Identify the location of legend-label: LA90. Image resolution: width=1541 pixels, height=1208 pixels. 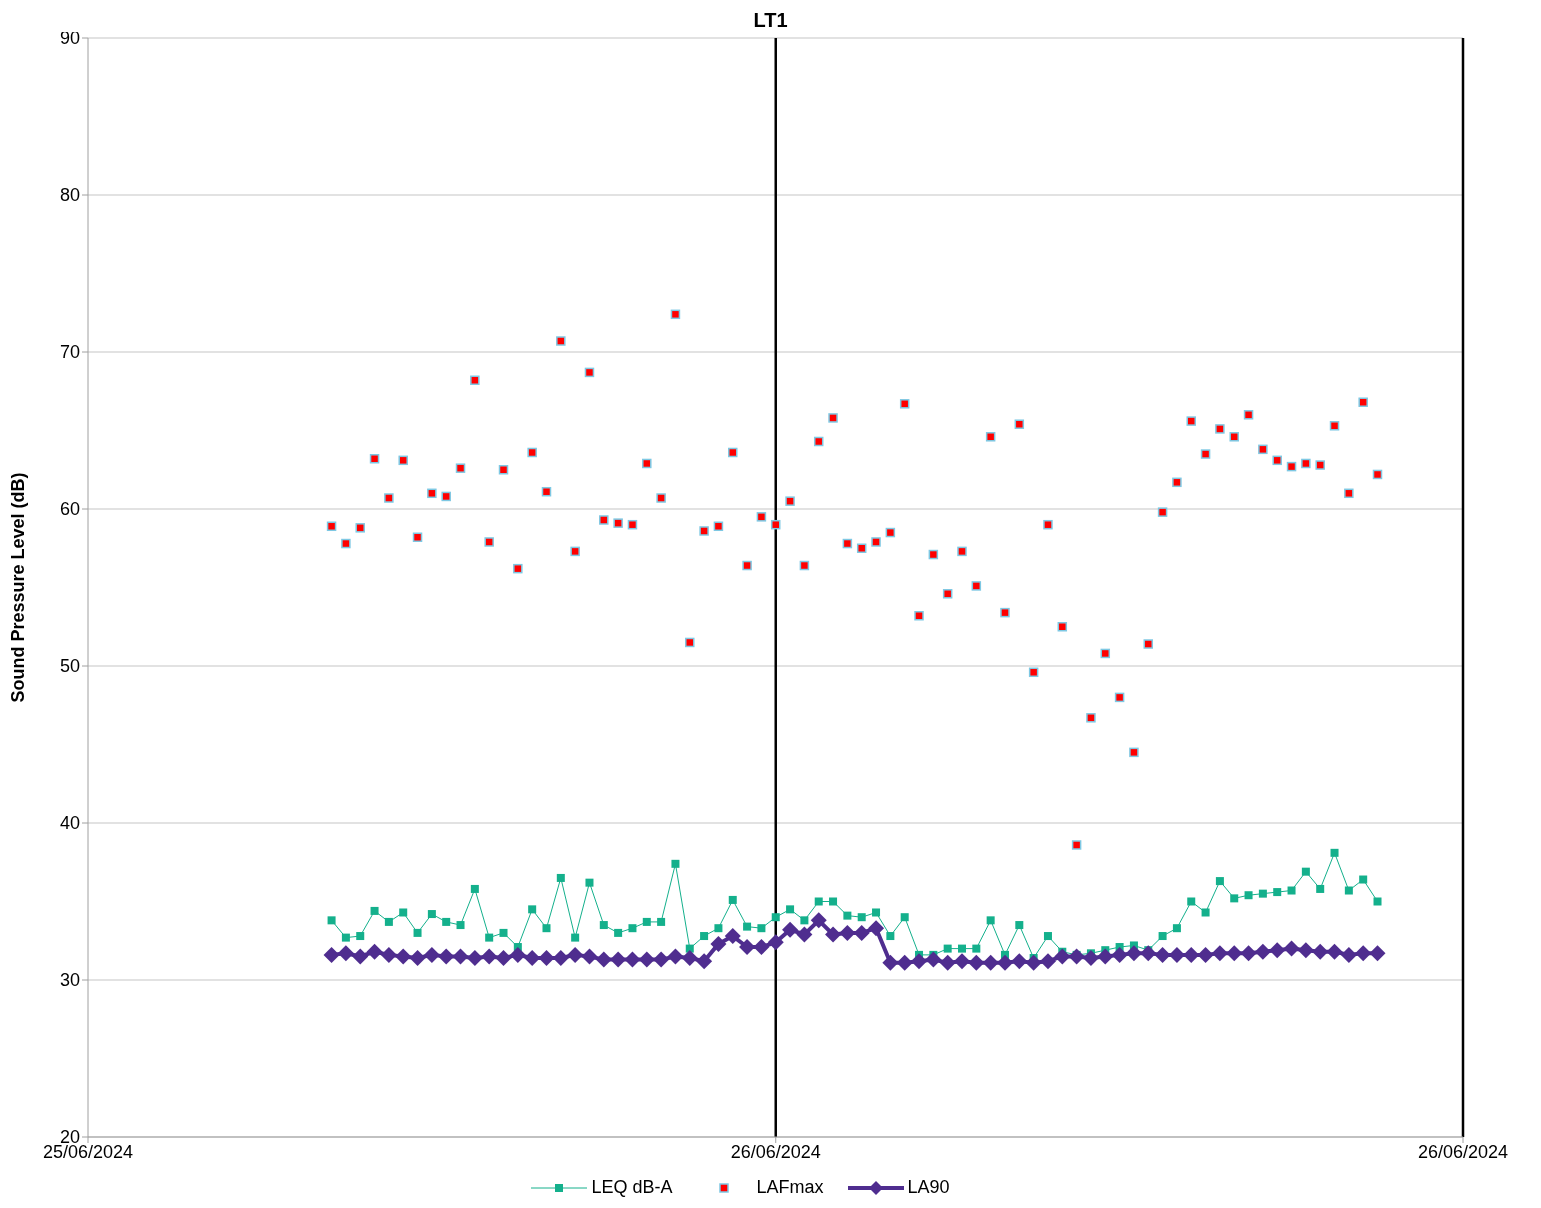
(928, 1187).